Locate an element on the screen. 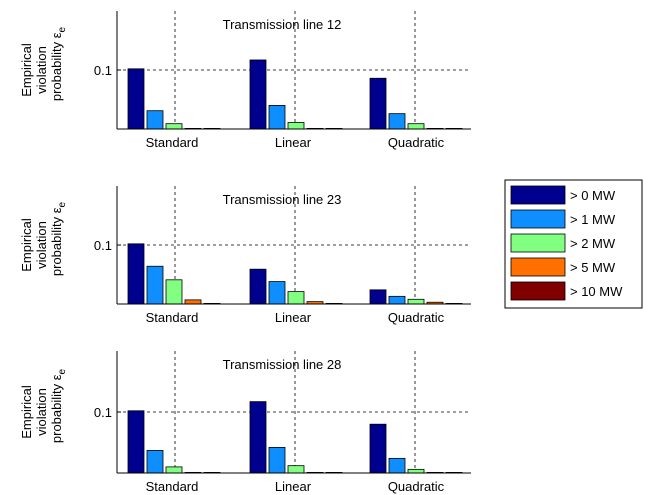 This screenshot has width=650, height=495. legend-label: > 10 MW is located at coordinates (596, 291).